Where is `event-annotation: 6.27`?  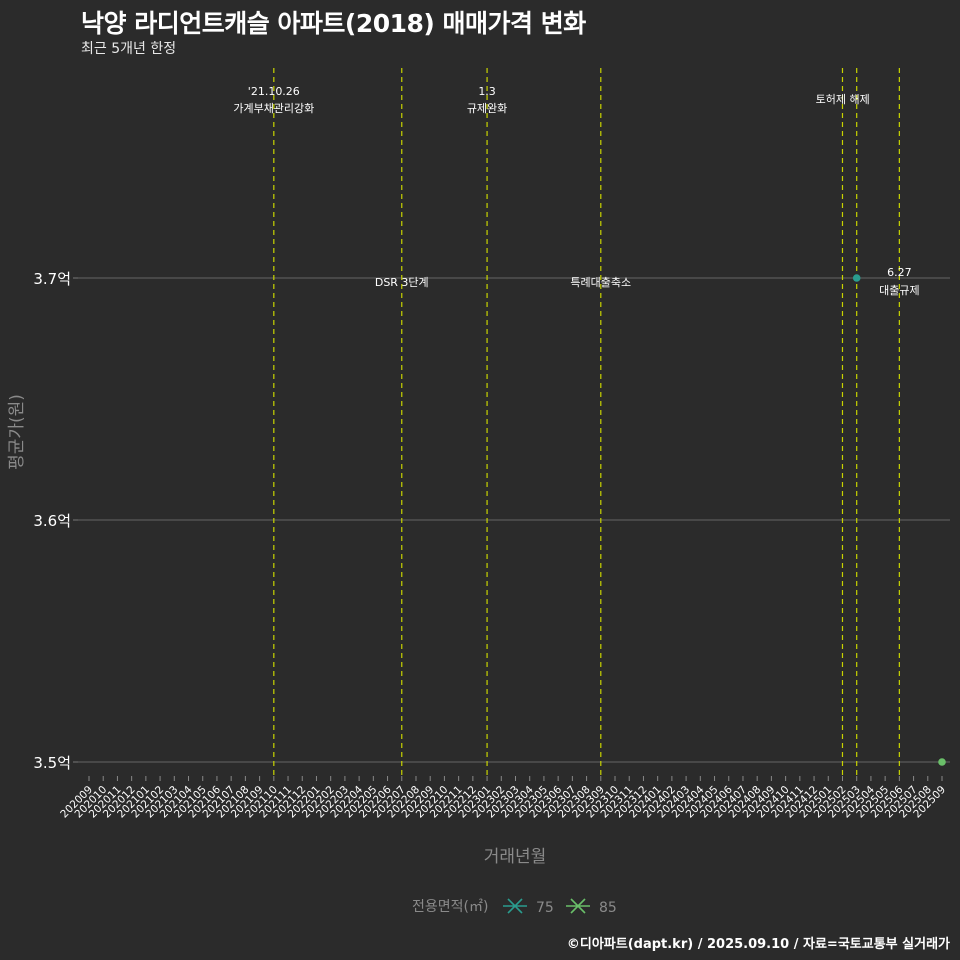 event-annotation: 6.27 is located at coordinates (899, 272).